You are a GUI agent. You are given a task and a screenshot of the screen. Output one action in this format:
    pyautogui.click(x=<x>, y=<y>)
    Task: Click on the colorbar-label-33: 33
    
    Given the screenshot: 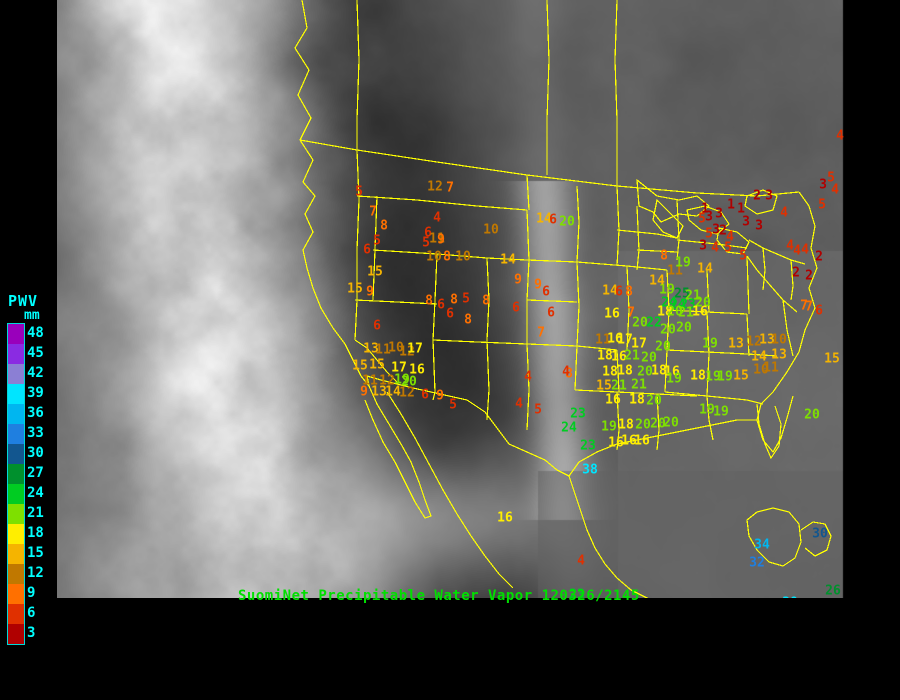 What is the action you would take?
    pyautogui.click(x=35, y=433)
    